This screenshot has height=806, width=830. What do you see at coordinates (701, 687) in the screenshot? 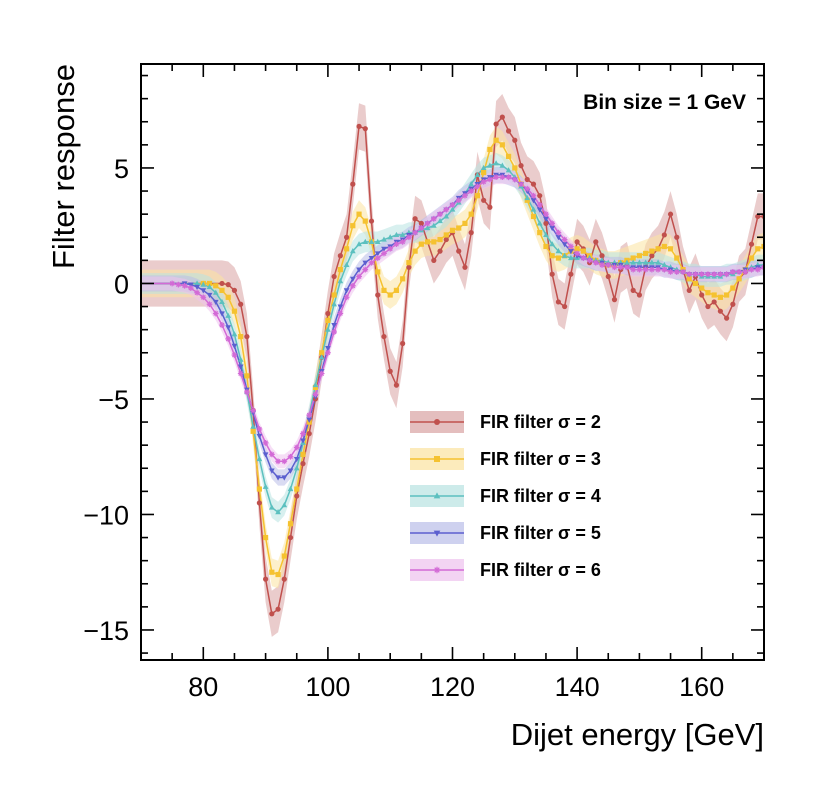
I see `x-tick-label: 160` at bounding box center [701, 687].